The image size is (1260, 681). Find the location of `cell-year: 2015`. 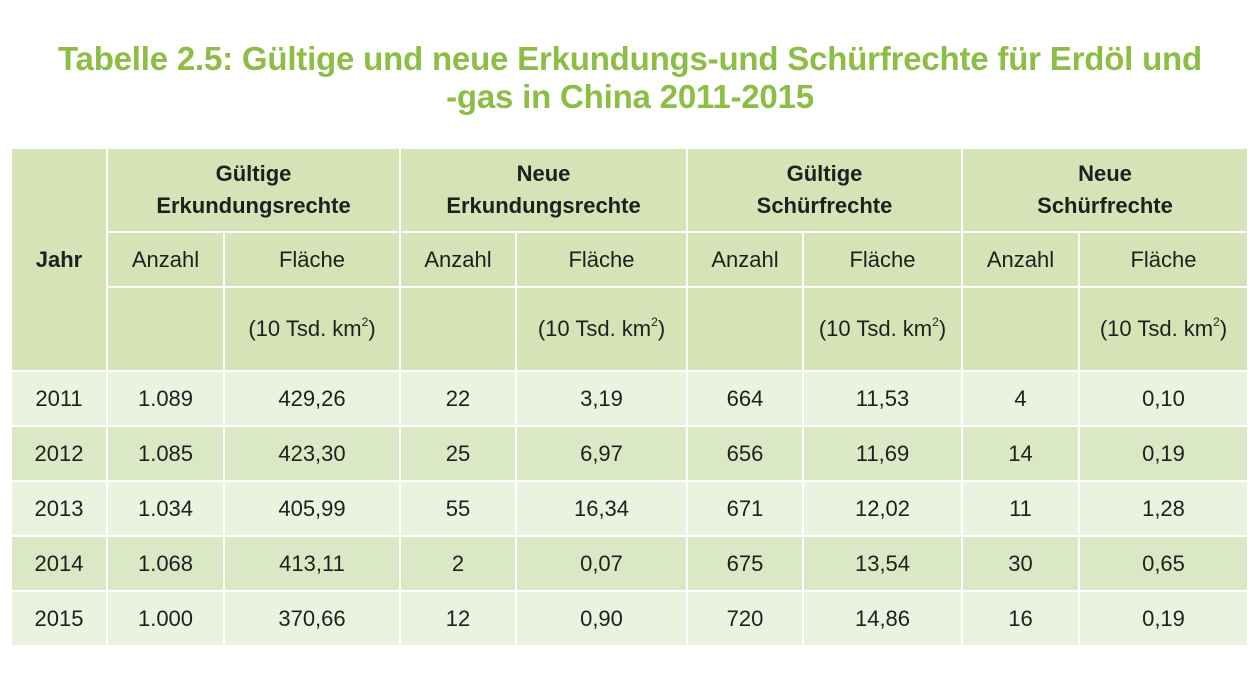

cell-year: 2015 is located at coordinates (59, 618).